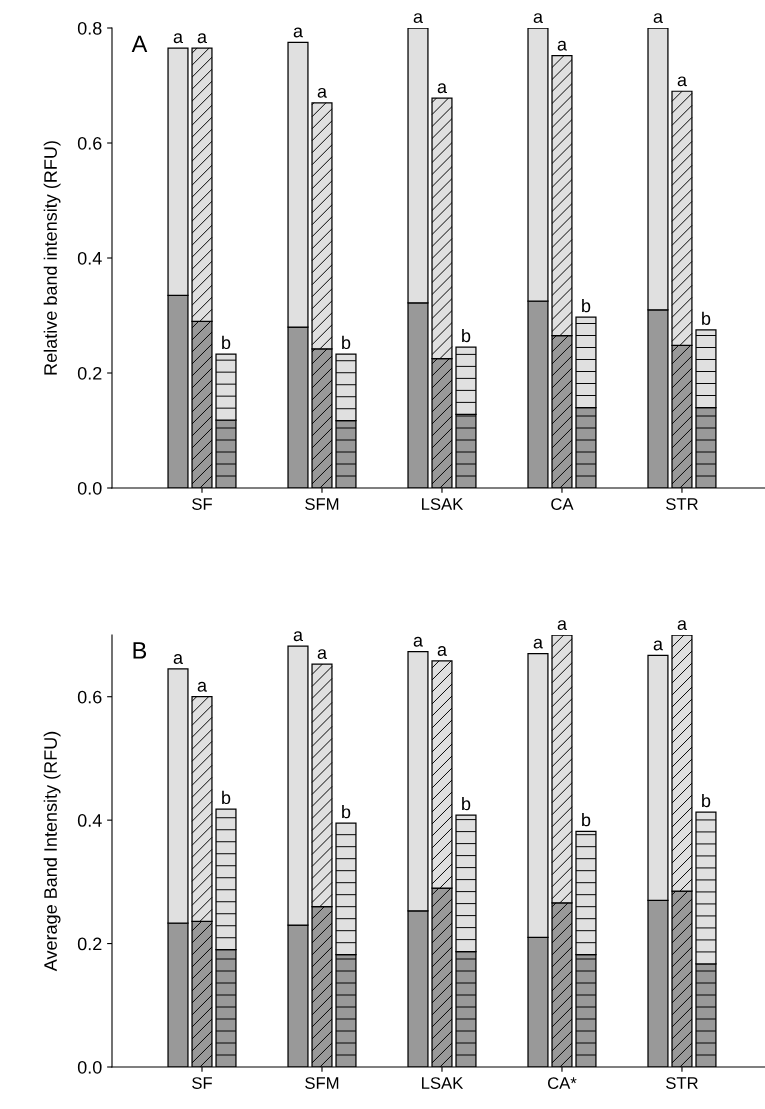 The width and height of the screenshot is (765, 1109). What do you see at coordinates (562, 504) in the screenshot?
I see `x-tick-label: CA` at bounding box center [562, 504].